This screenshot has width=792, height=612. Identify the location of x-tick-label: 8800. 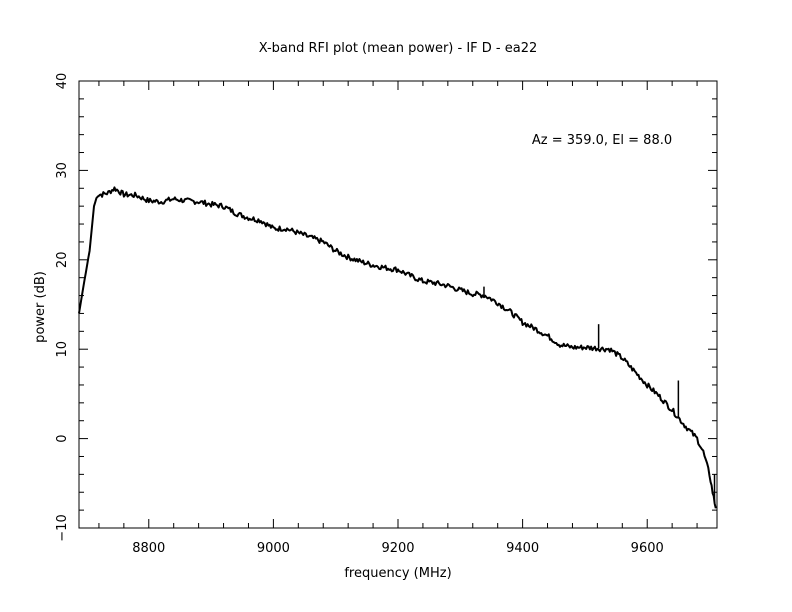
(148, 548).